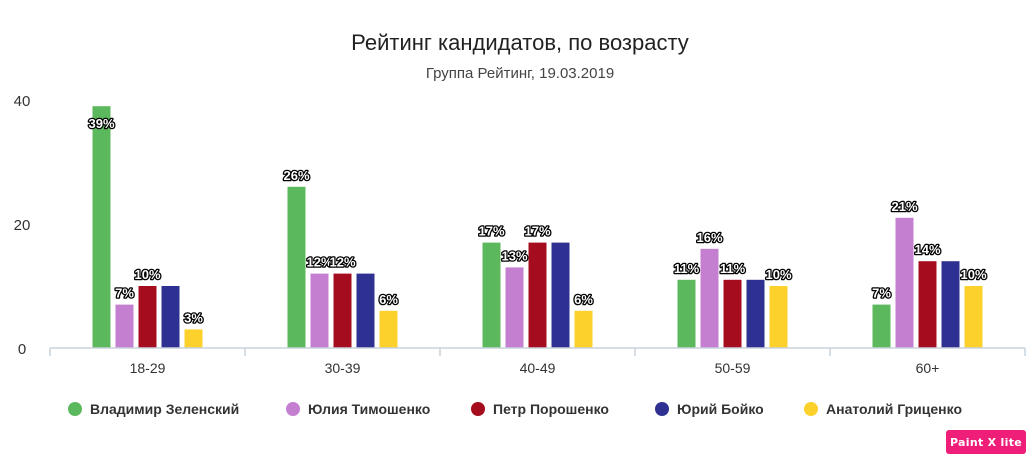 Image resolution: width=1034 pixels, height=462 pixels. Describe the element at coordinates (514, 255) in the screenshot. I see `data-label: 13%` at that location.